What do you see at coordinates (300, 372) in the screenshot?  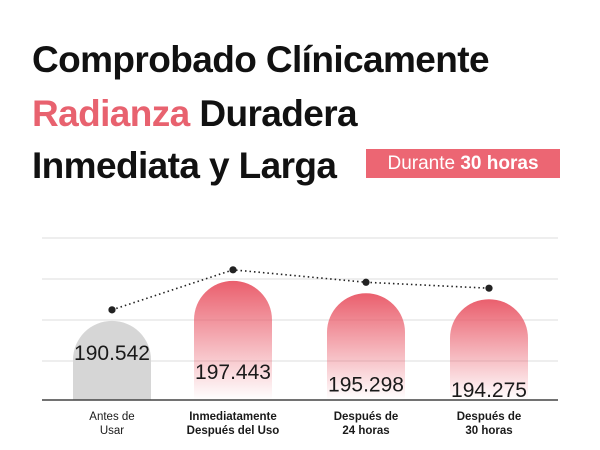 I see `value-labels: 190.542 197.443 195.298 194.275` at bounding box center [300, 372].